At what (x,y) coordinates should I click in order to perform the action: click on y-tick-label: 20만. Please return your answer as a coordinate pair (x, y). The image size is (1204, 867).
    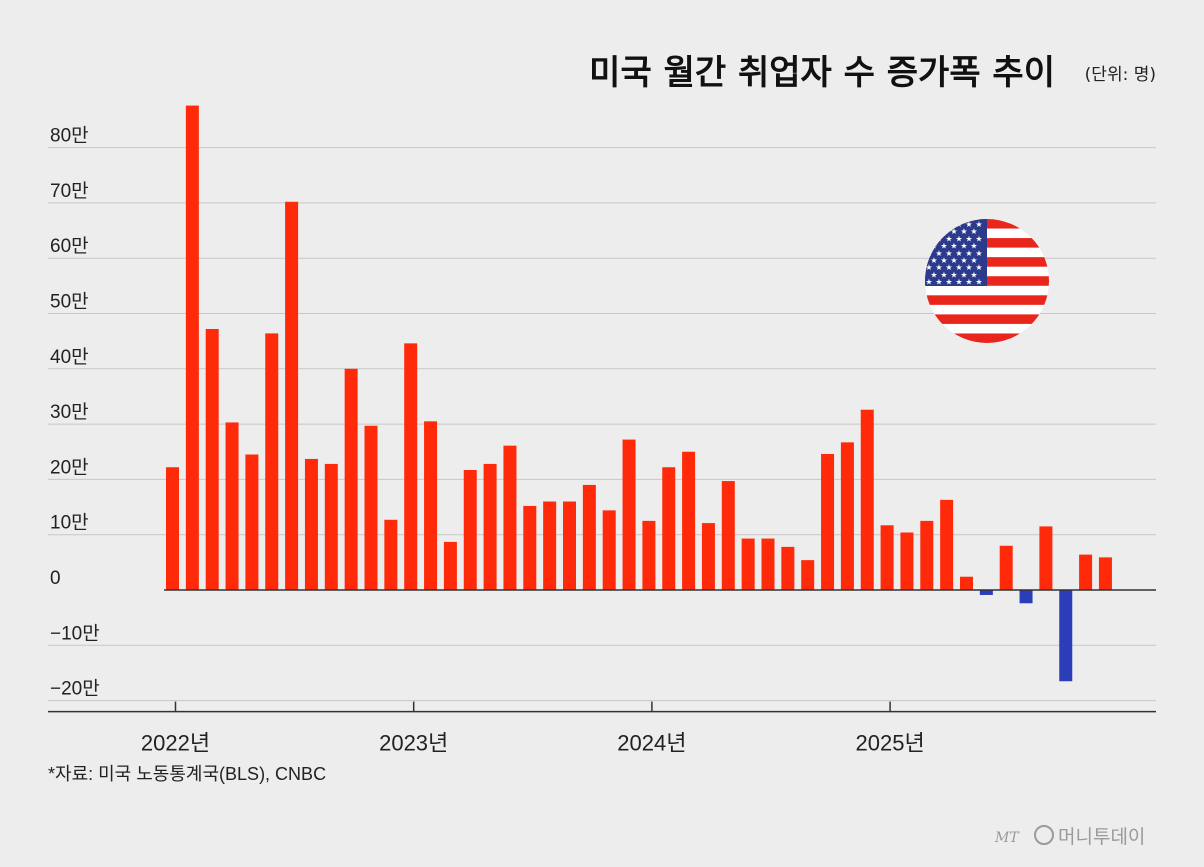
    Looking at the image, I should click on (69, 467).